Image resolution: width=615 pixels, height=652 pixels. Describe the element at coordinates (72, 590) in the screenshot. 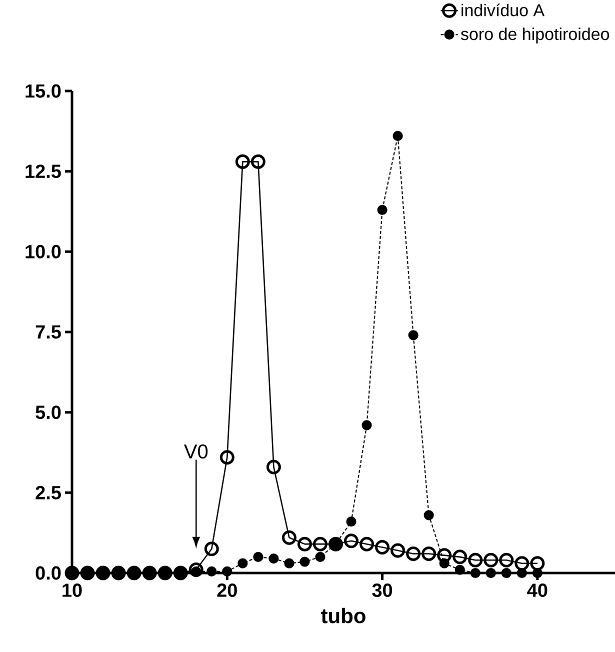

I see `x-tick-label: 10` at that location.